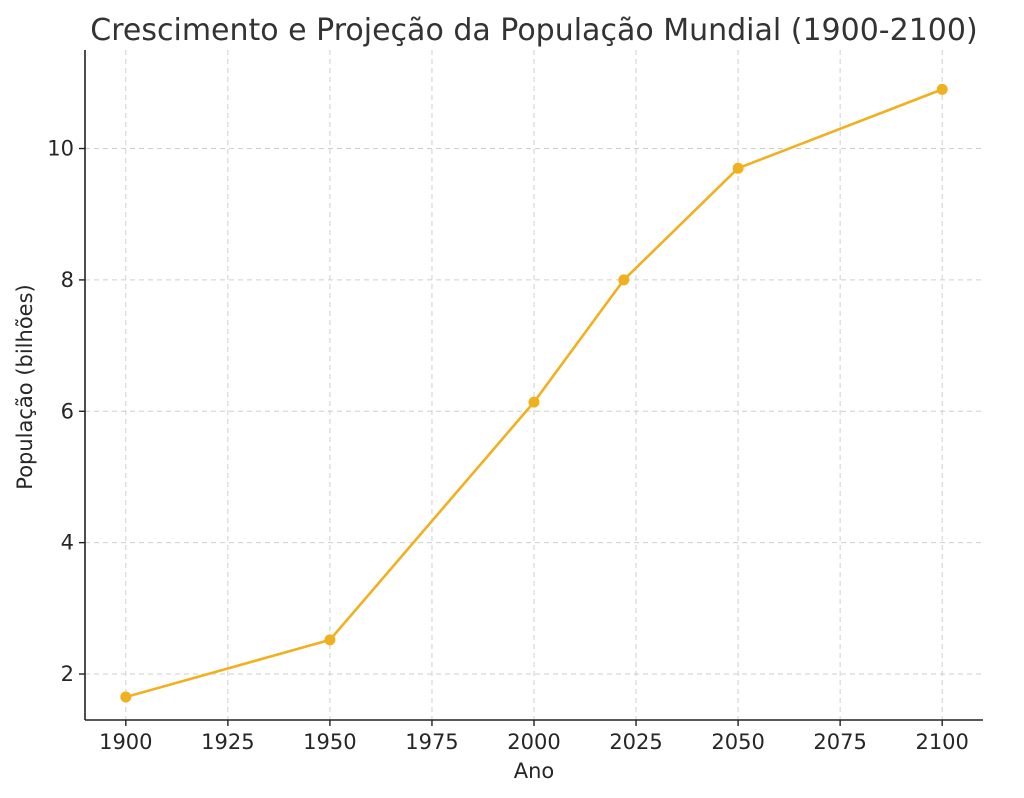 Image resolution: width=1024 pixels, height=798 pixels. Describe the element at coordinates (67, 280) in the screenshot. I see `y-tick-label: 8` at that location.